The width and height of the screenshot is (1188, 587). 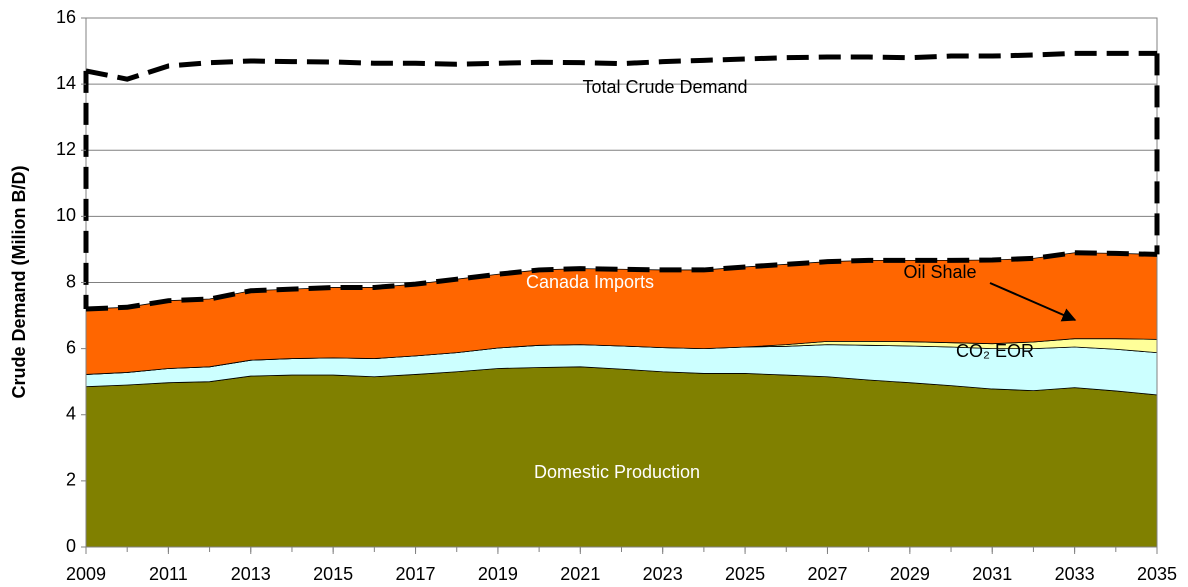 I want to click on x-tick-label: 2009, so click(x=86, y=574).